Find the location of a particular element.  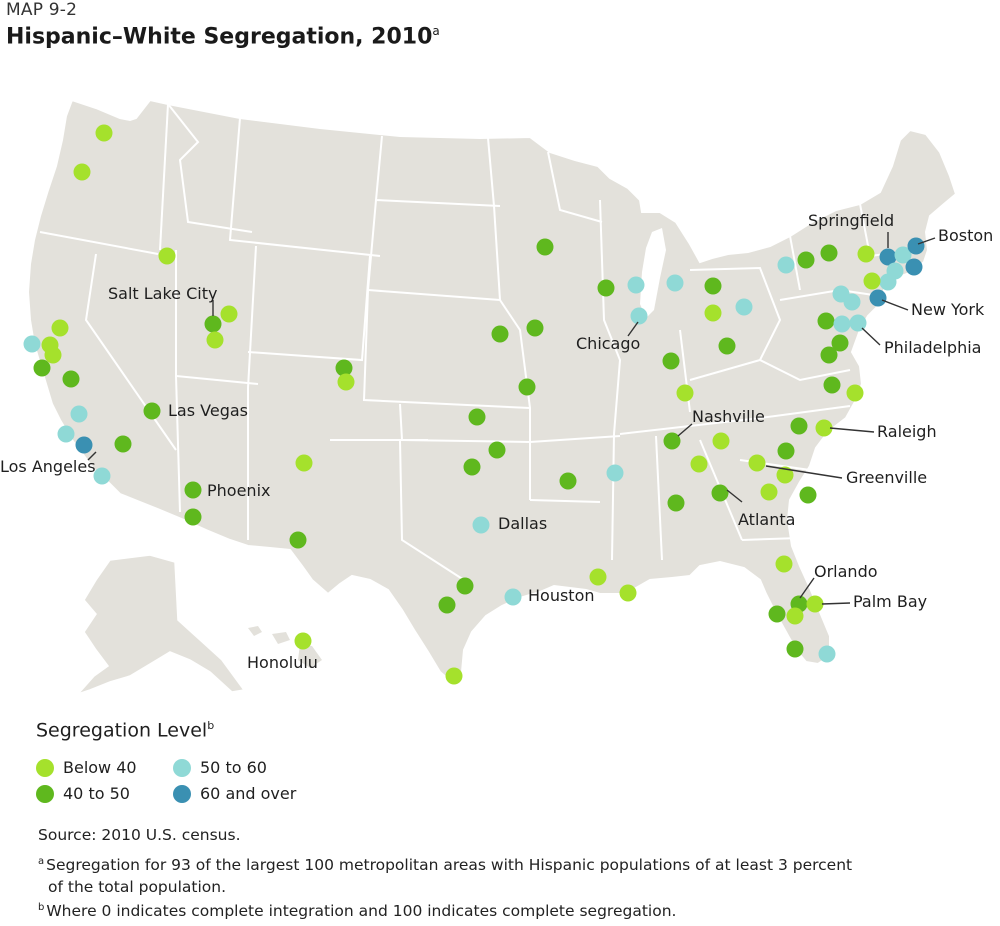

label-chicago: Chicago is located at coordinates (608, 343).